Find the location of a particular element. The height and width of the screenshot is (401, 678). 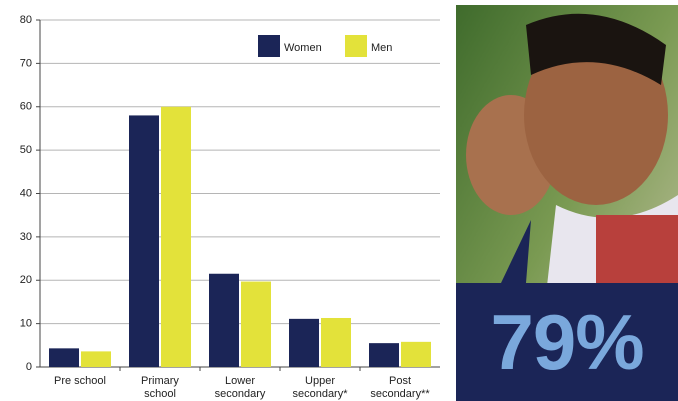

x-tick-label: Lower secondary is located at coordinates (240, 387).